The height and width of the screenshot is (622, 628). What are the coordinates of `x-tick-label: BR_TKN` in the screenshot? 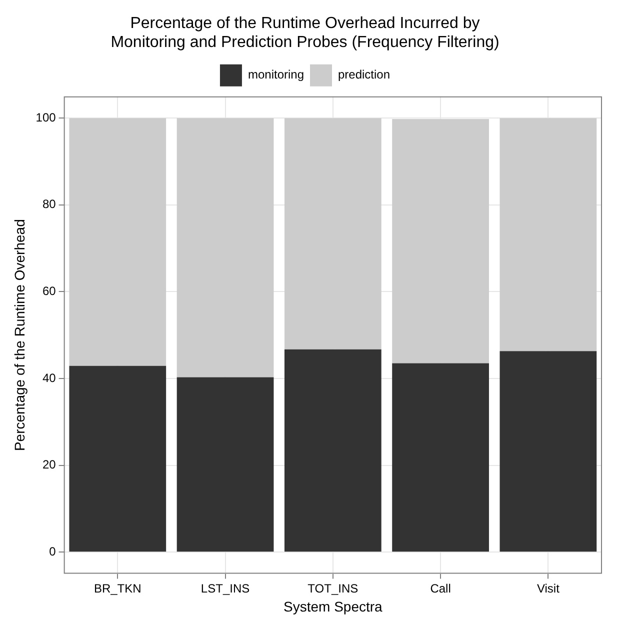 It's located at (118, 588).